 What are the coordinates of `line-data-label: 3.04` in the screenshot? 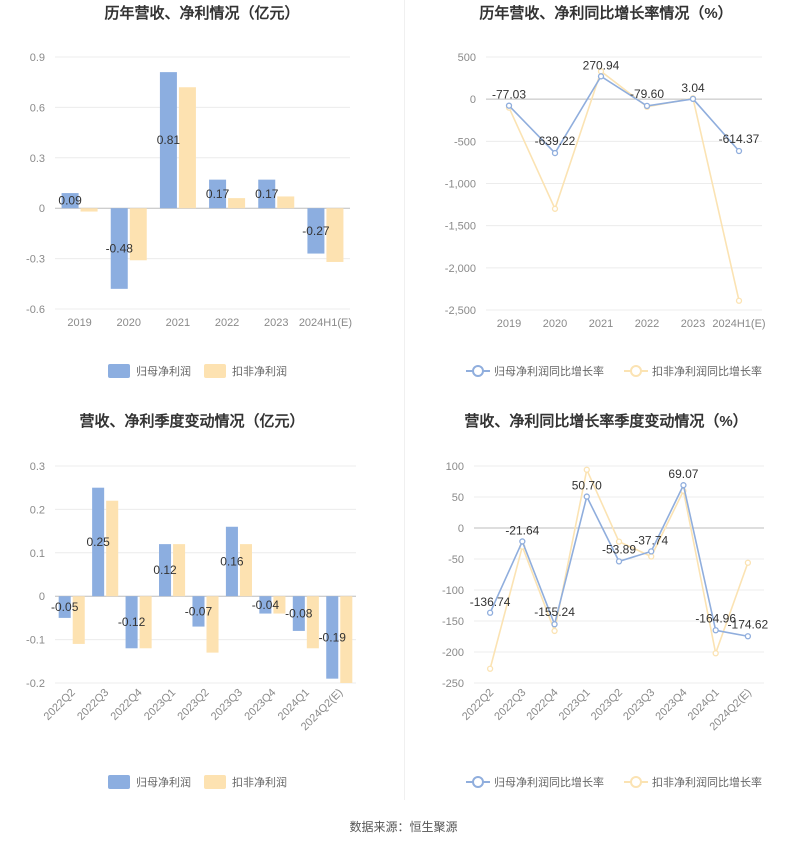 It's located at (693, 88).